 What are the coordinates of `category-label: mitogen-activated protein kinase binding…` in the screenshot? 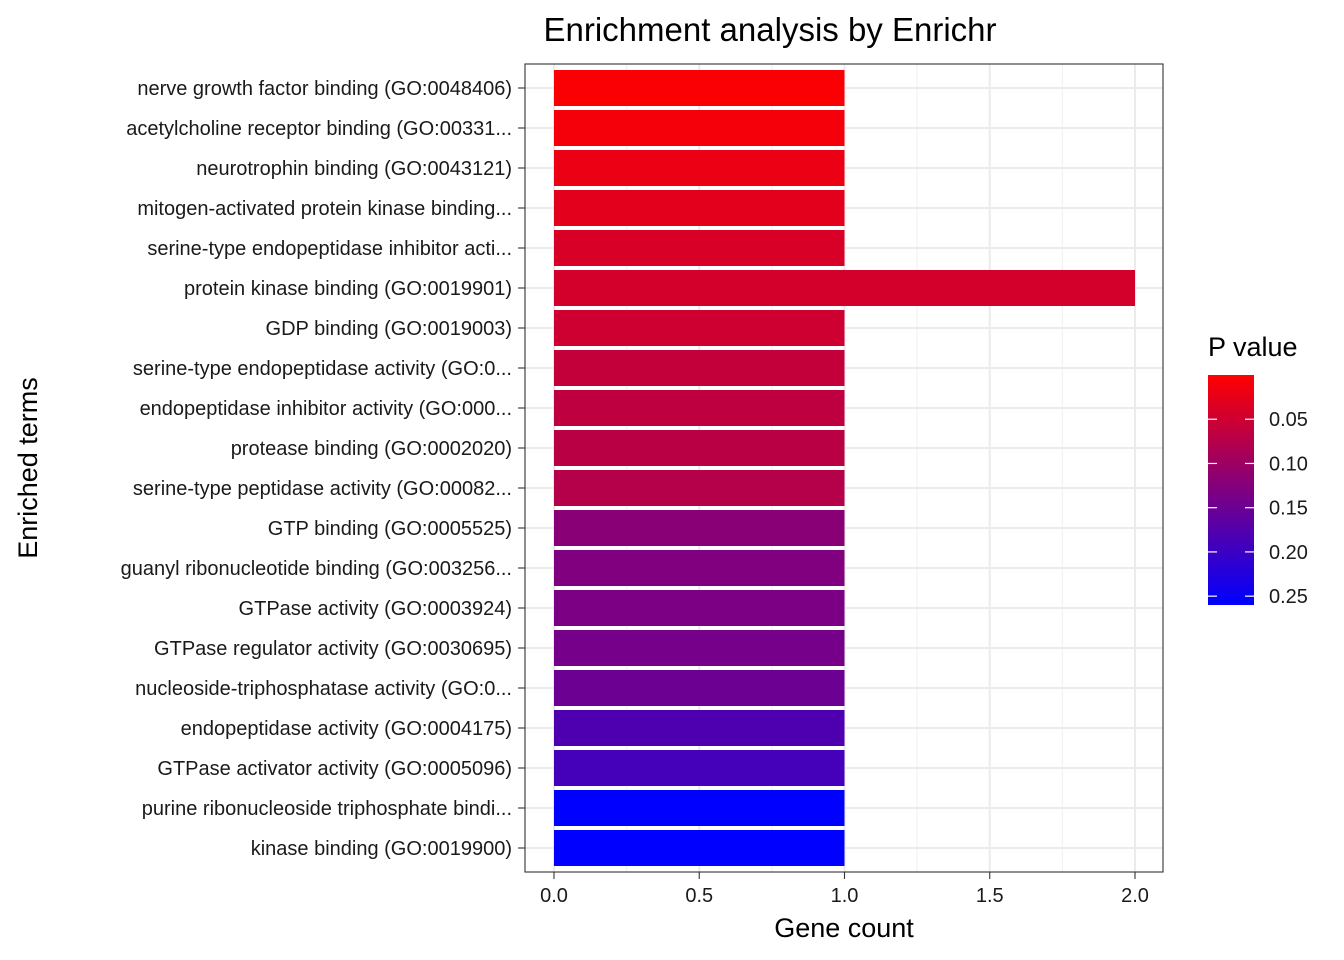 It's located at (324, 209).